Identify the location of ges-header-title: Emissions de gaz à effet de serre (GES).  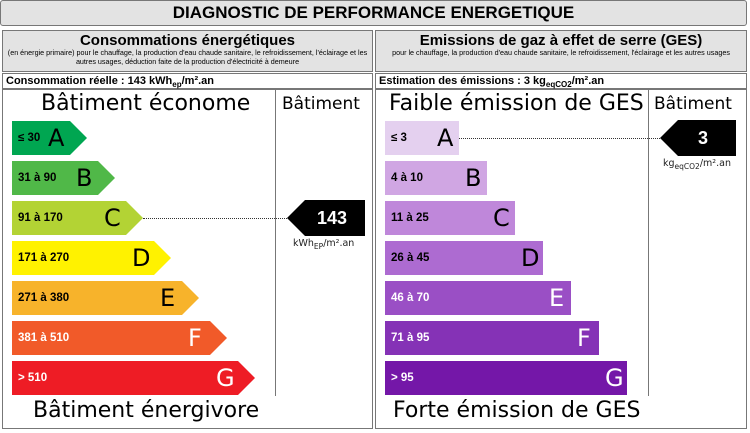
(561, 40).